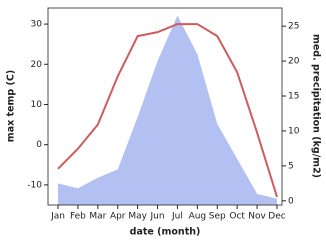 The height and width of the screenshot is (246, 326). Describe the element at coordinates (291, 201) in the screenshot. I see `y2-tick-label: 0` at that location.